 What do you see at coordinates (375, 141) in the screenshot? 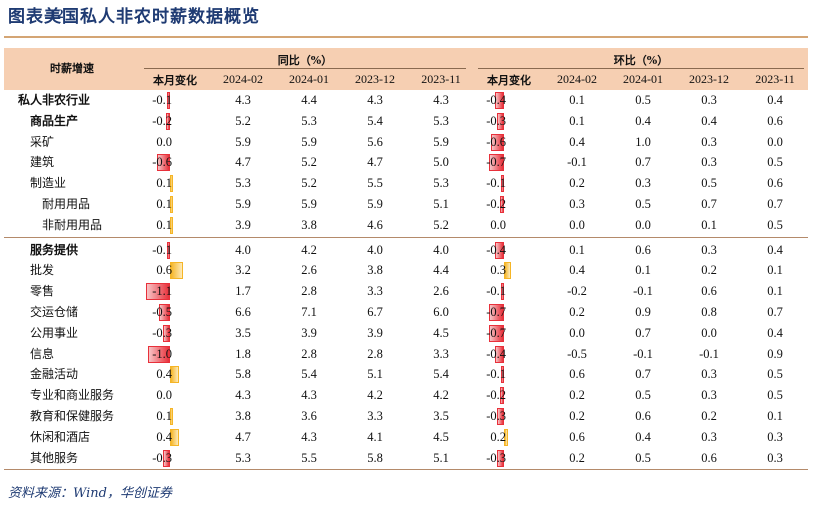
I see `yoy-value: 5.6` at bounding box center [375, 141].